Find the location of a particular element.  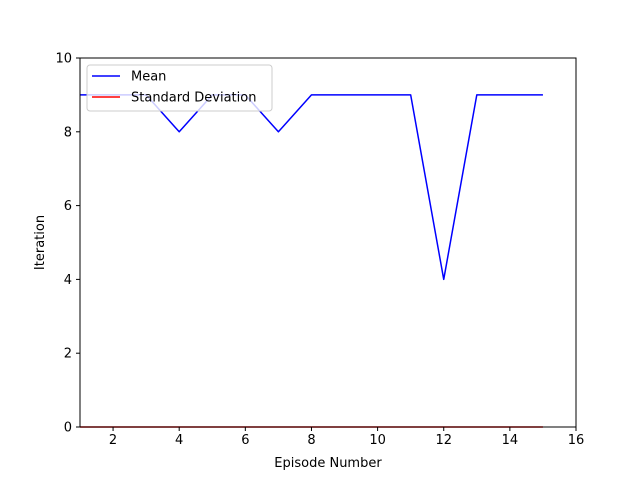

x-tick-label: 8 is located at coordinates (311, 440).